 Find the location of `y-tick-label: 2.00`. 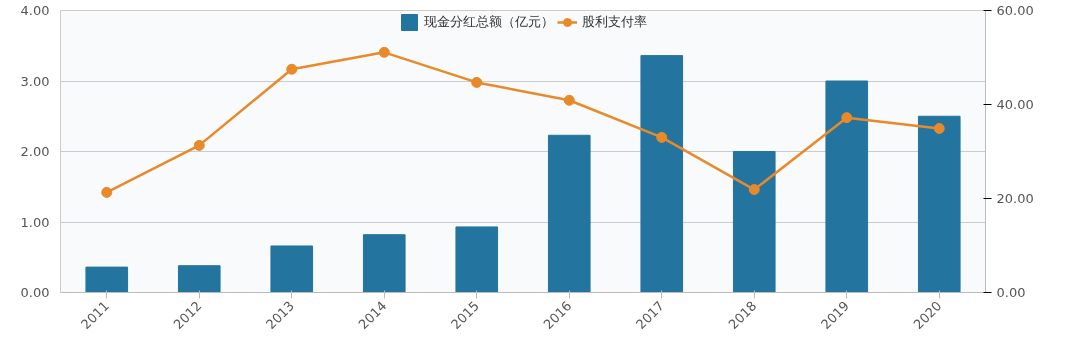

y-tick-label: 2.00 is located at coordinates (35, 151).